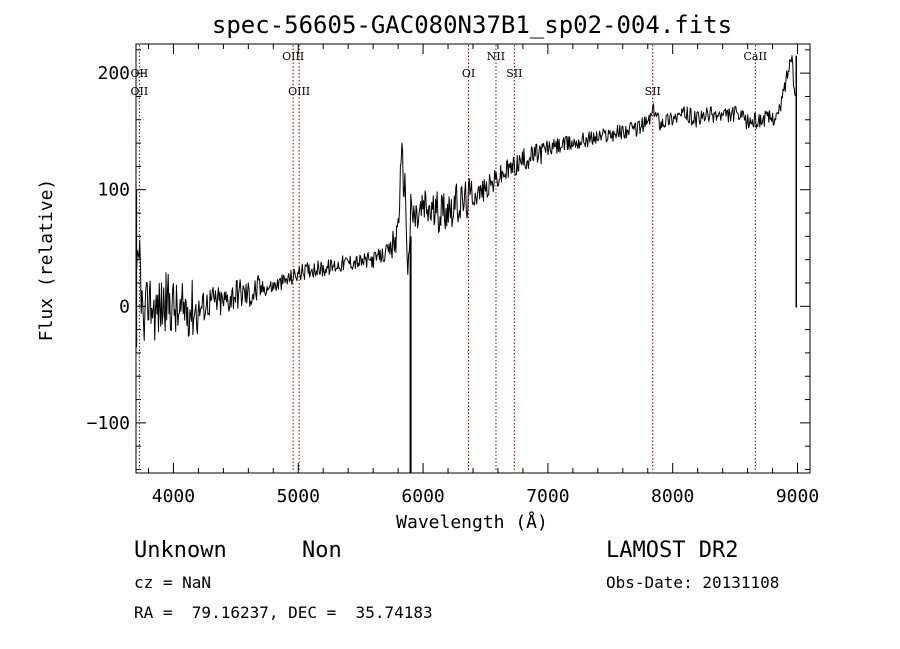 This screenshot has height=649, width=900. What do you see at coordinates (113, 73) in the screenshot?
I see `y-tick-label: 200` at bounding box center [113, 73].